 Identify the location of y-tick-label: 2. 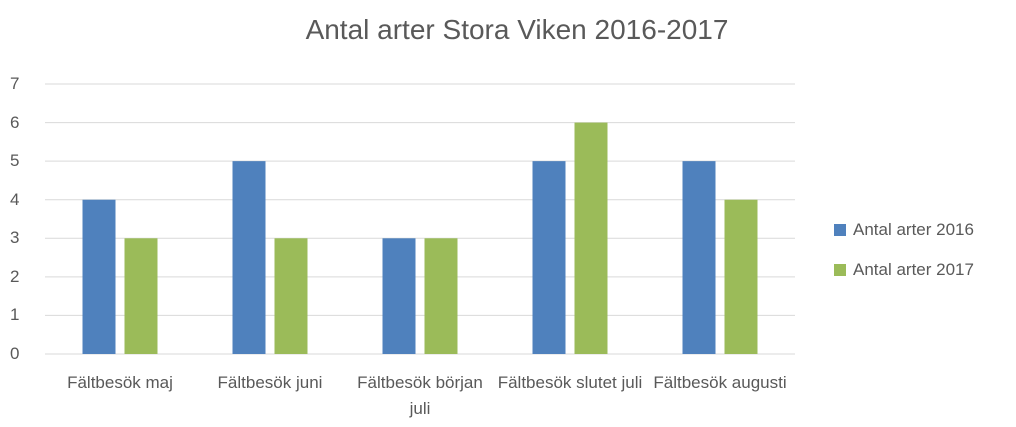
(15, 276).